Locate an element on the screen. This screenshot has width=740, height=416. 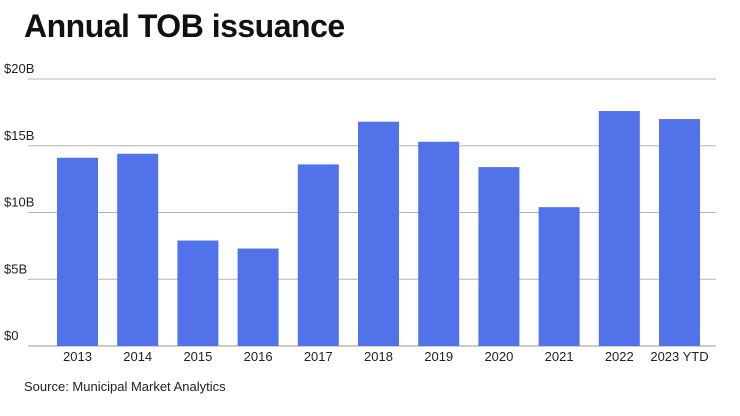
x-tick-label: 2015 is located at coordinates (197, 356).